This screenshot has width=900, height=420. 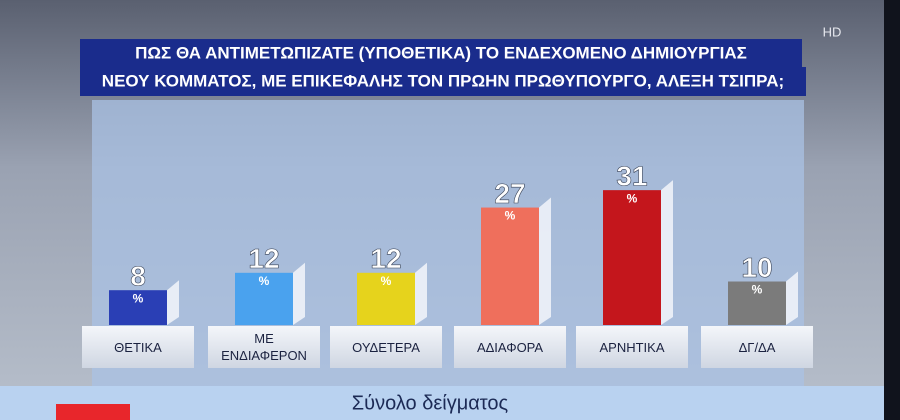 What do you see at coordinates (832, 31) in the screenshot?
I see `logo: HD` at bounding box center [832, 31].